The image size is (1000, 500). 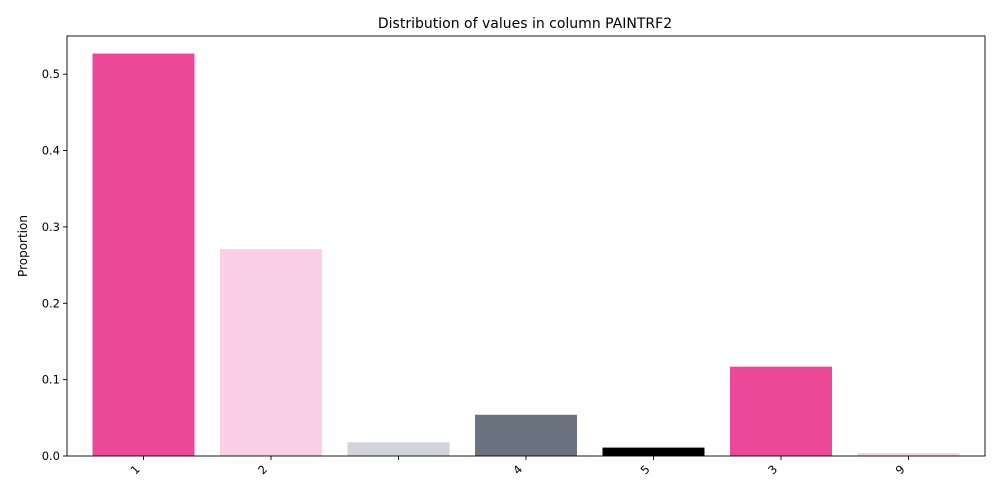 I want to click on y-tick-label: 0.1, so click(x=51, y=380).